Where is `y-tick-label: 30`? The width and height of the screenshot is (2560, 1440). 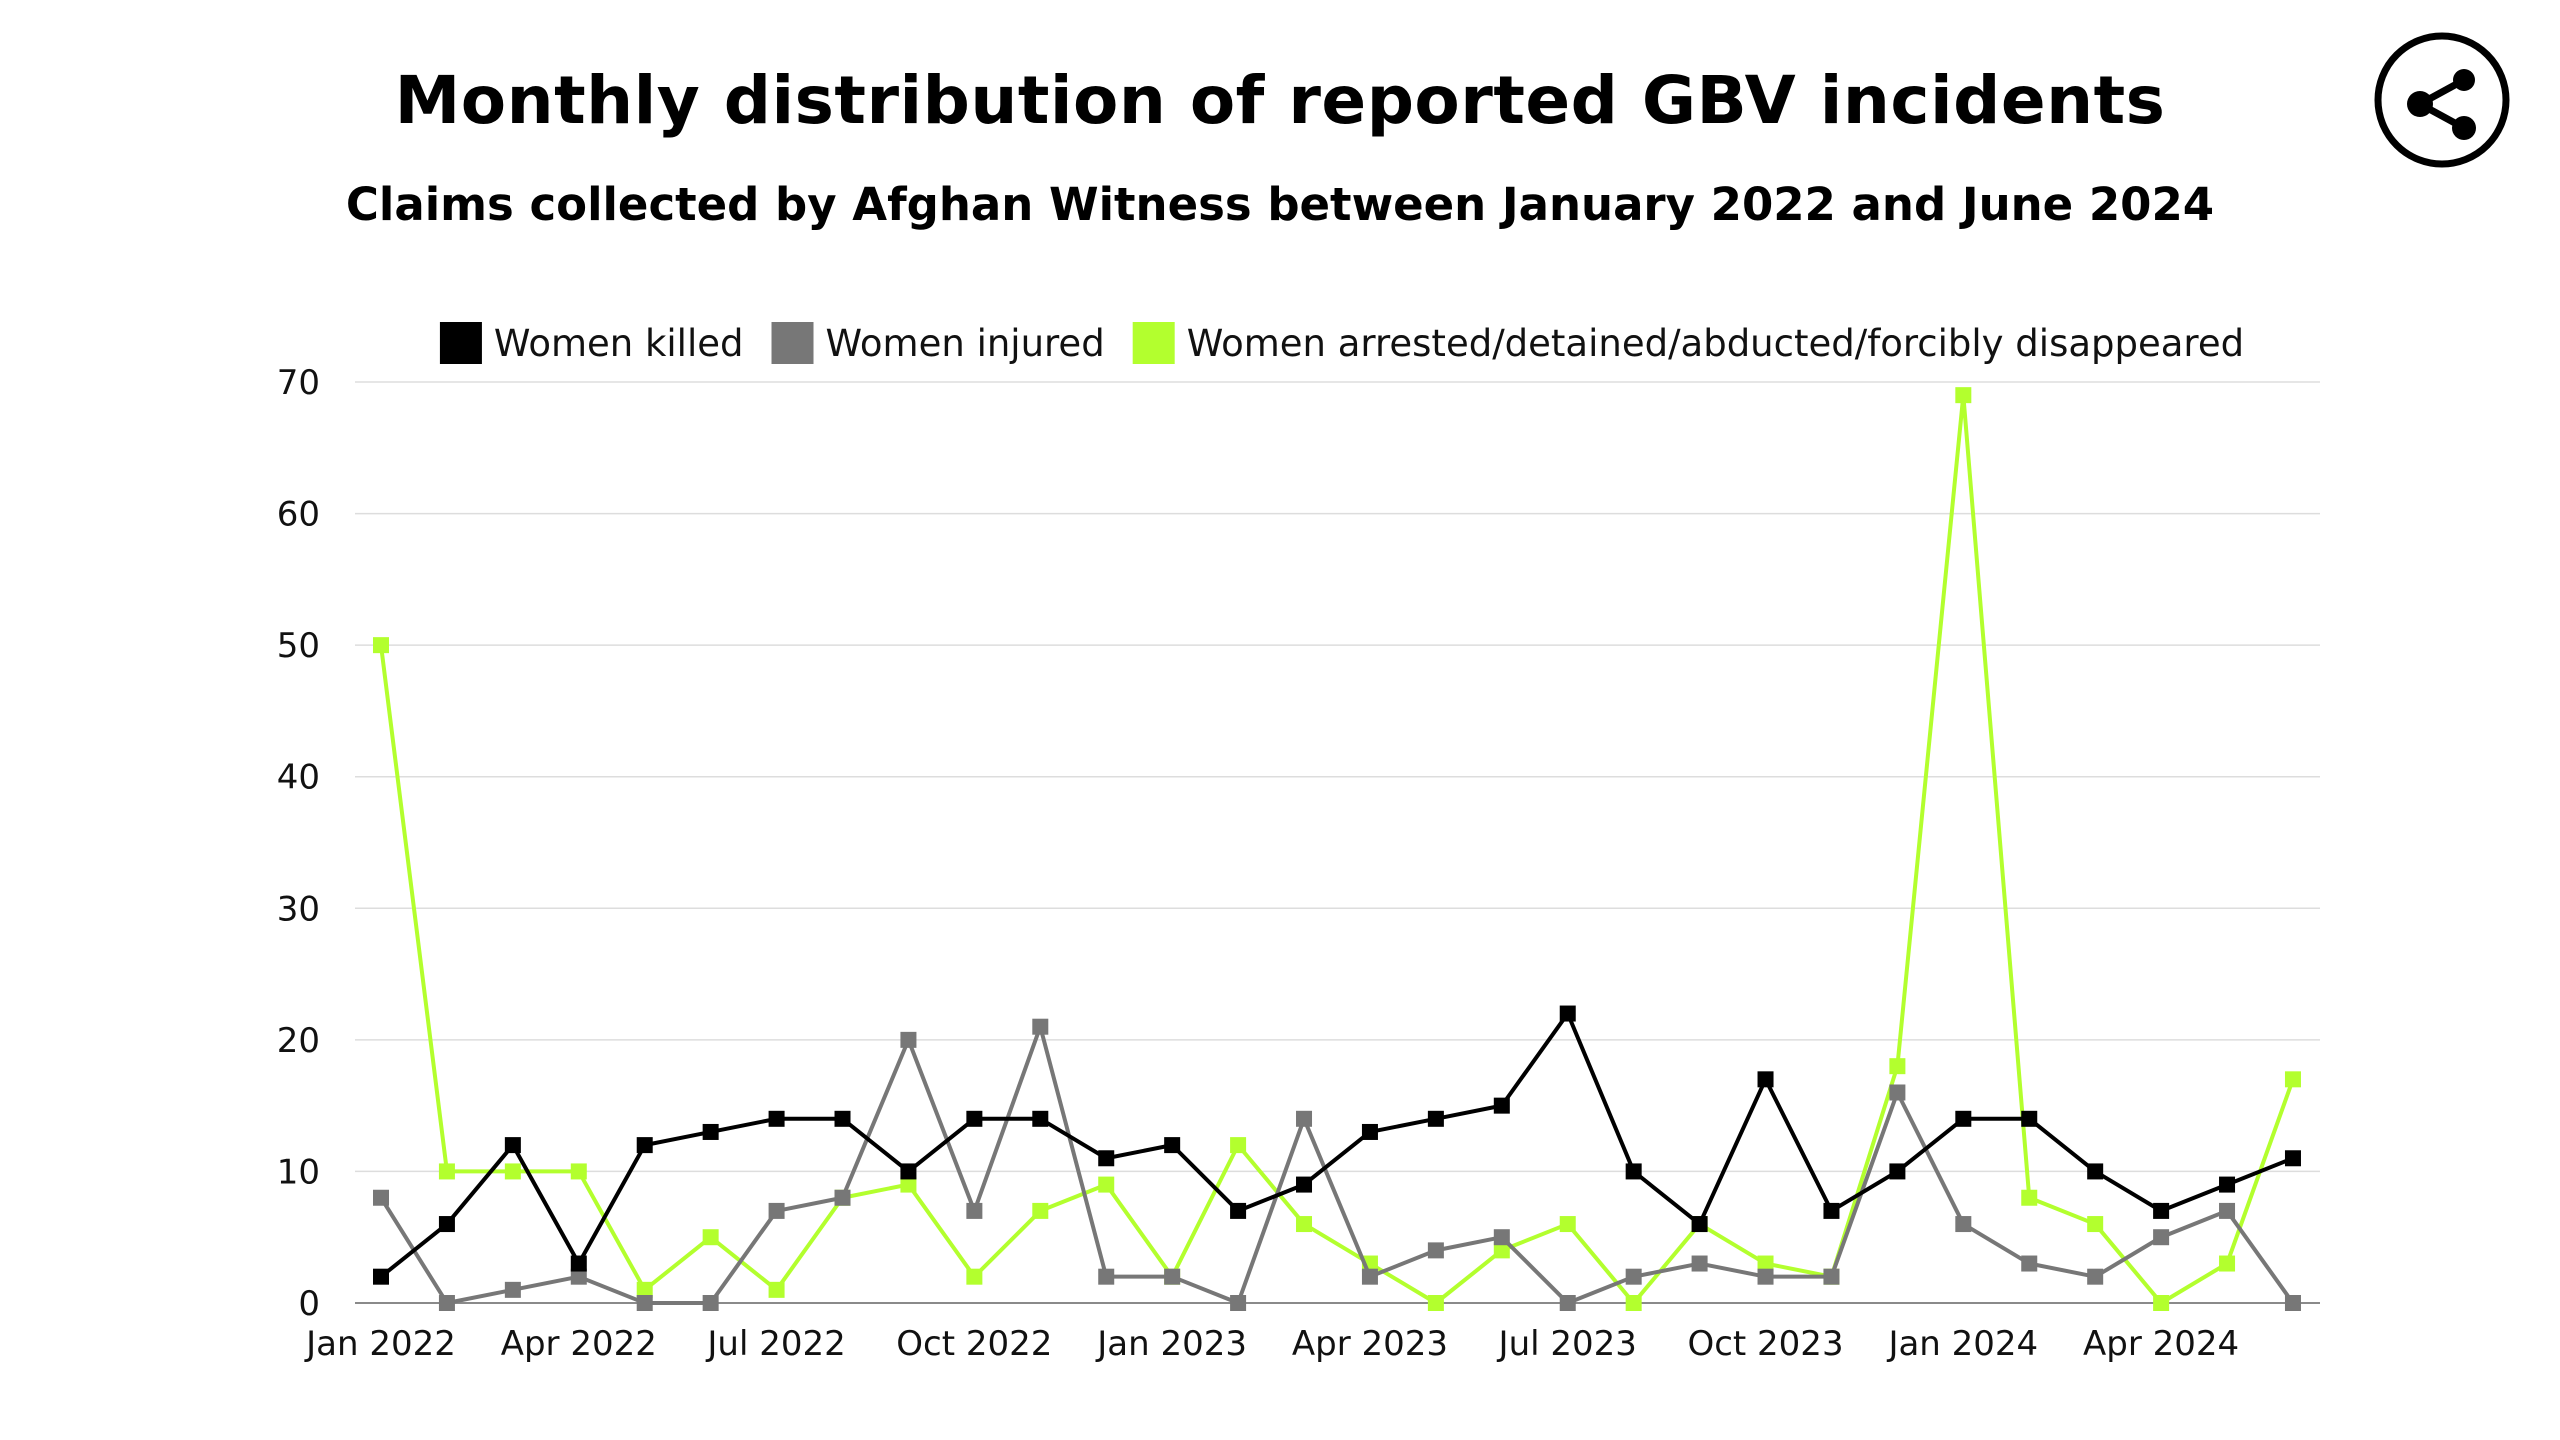
y-tick-label: 30 is located at coordinates (298, 909).